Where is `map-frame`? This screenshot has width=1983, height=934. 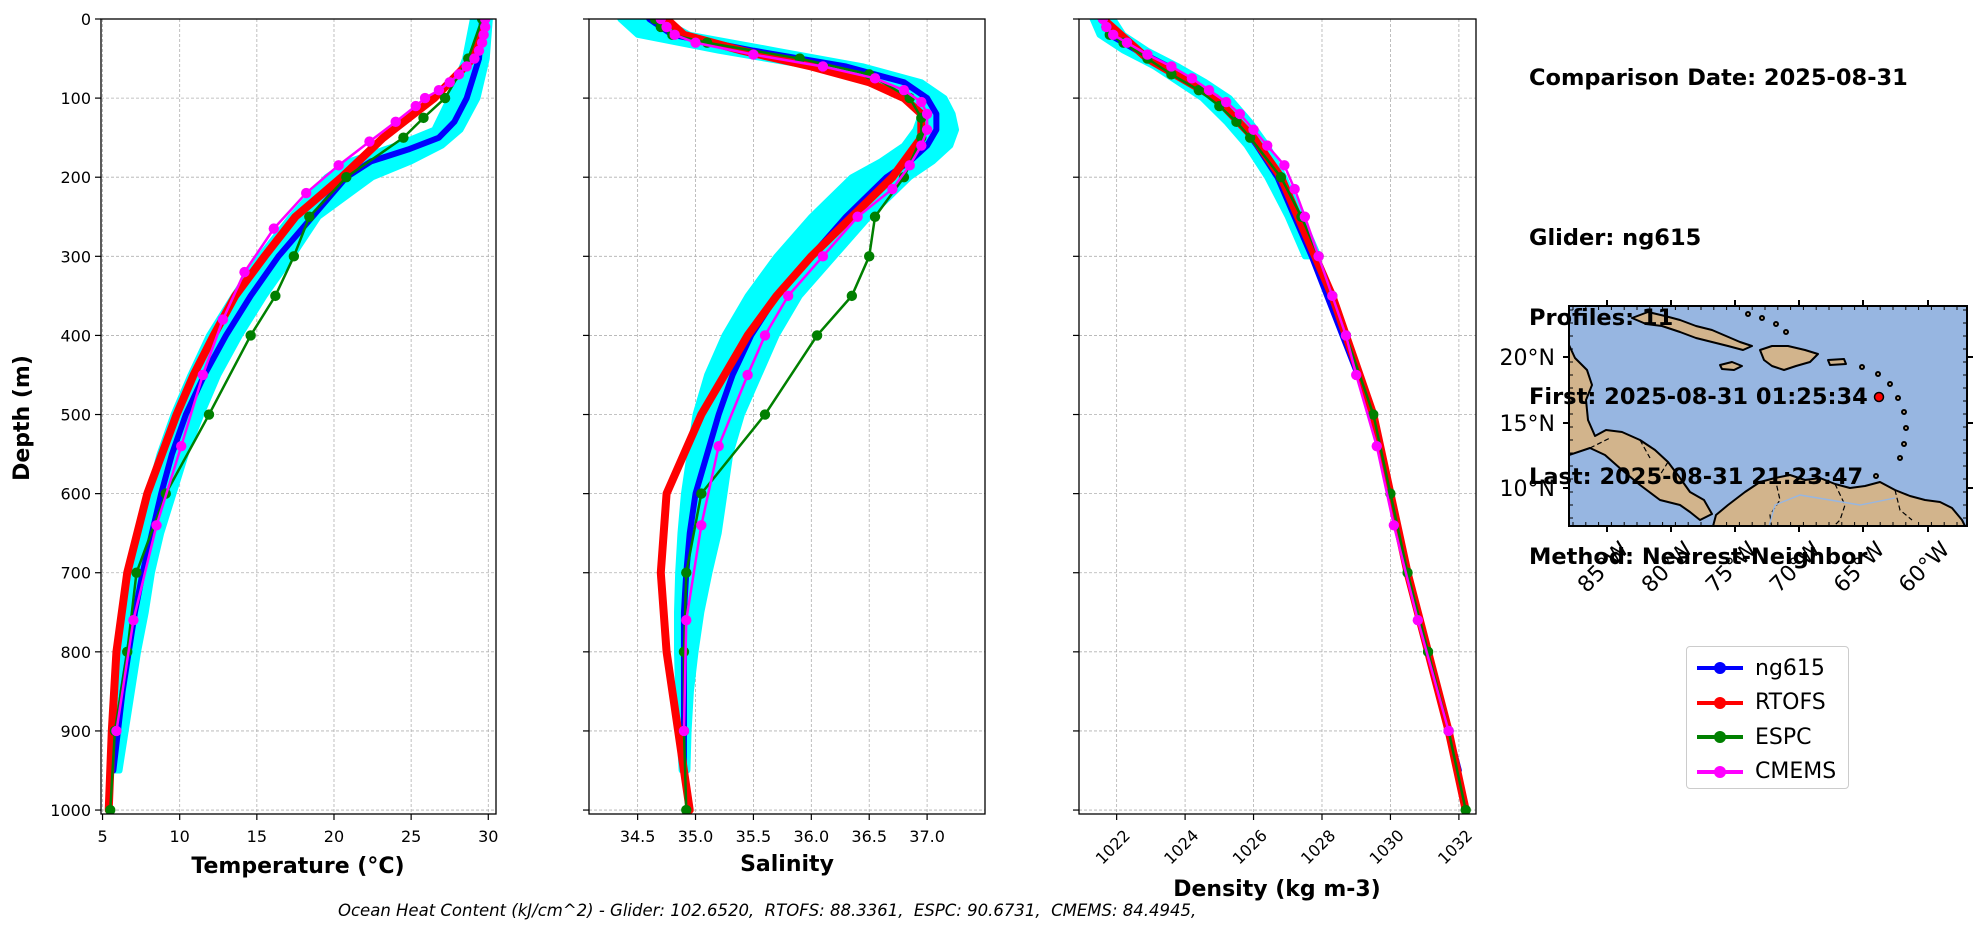 map-frame is located at coordinates (1768, 416).